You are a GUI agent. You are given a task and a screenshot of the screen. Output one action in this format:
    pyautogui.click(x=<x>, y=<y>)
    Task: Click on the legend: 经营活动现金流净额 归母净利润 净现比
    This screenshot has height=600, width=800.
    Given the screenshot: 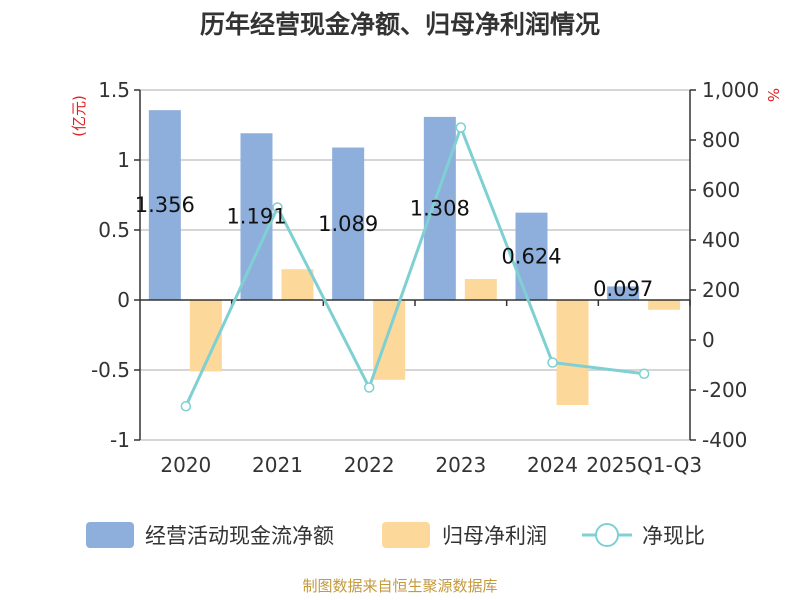 What is the action you would take?
    pyautogui.click(x=395, y=535)
    